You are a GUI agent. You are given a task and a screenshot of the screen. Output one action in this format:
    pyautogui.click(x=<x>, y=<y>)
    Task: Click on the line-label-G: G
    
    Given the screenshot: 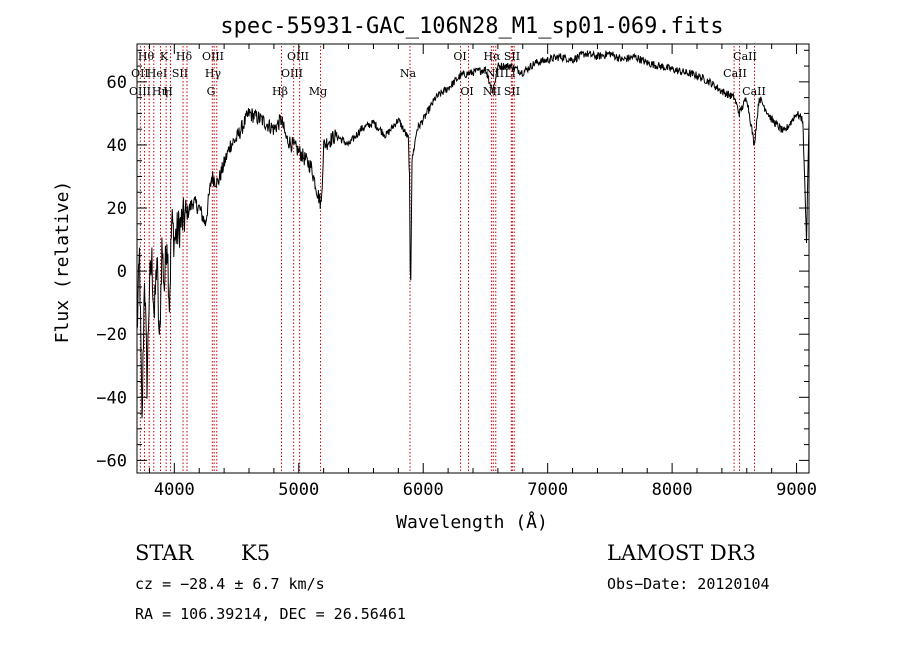 What is the action you would take?
    pyautogui.click(x=211, y=91)
    